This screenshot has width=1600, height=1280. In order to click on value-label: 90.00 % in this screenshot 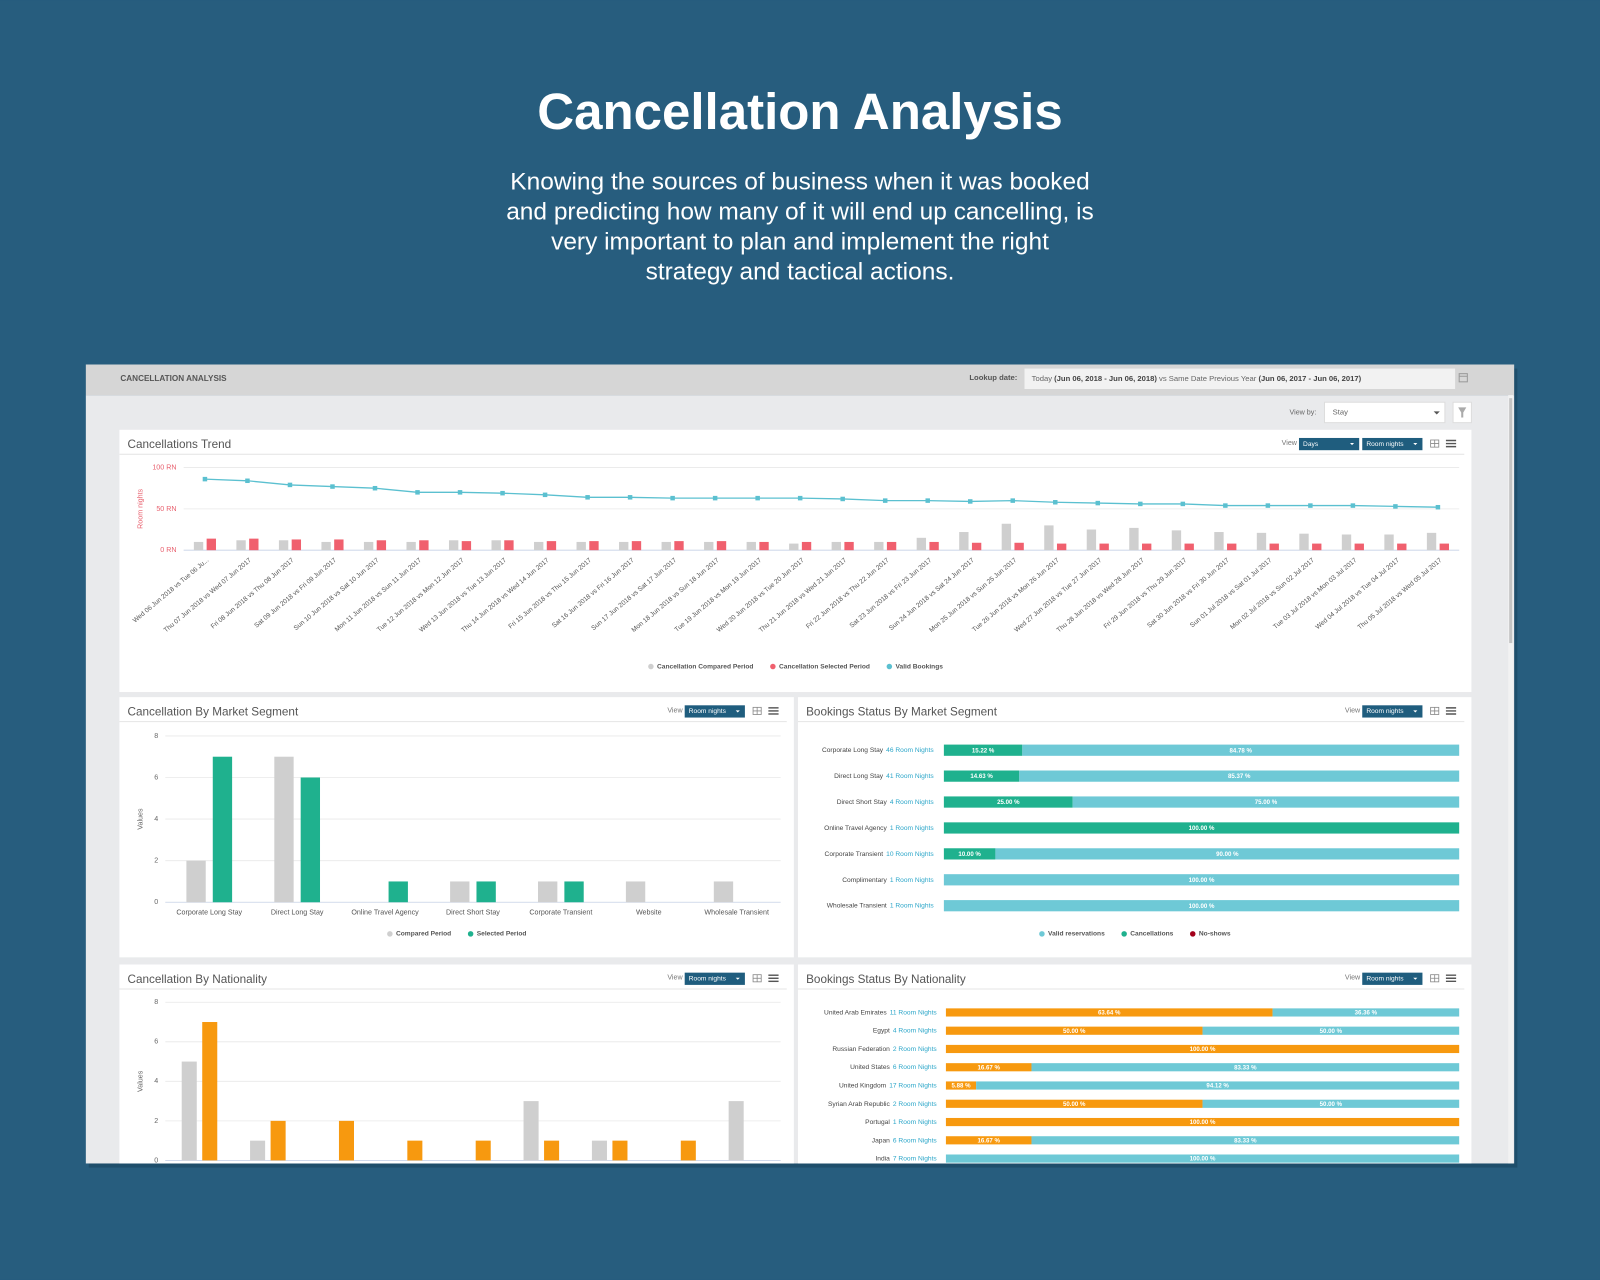, I will do `click(1227, 854)`.